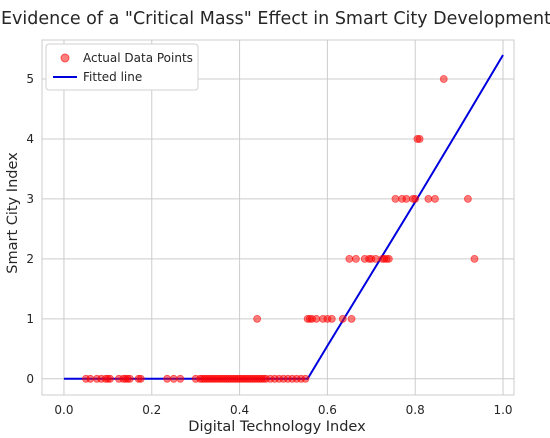  I want to click on legend: Actual Data Points Fitted line, so click(122, 67).